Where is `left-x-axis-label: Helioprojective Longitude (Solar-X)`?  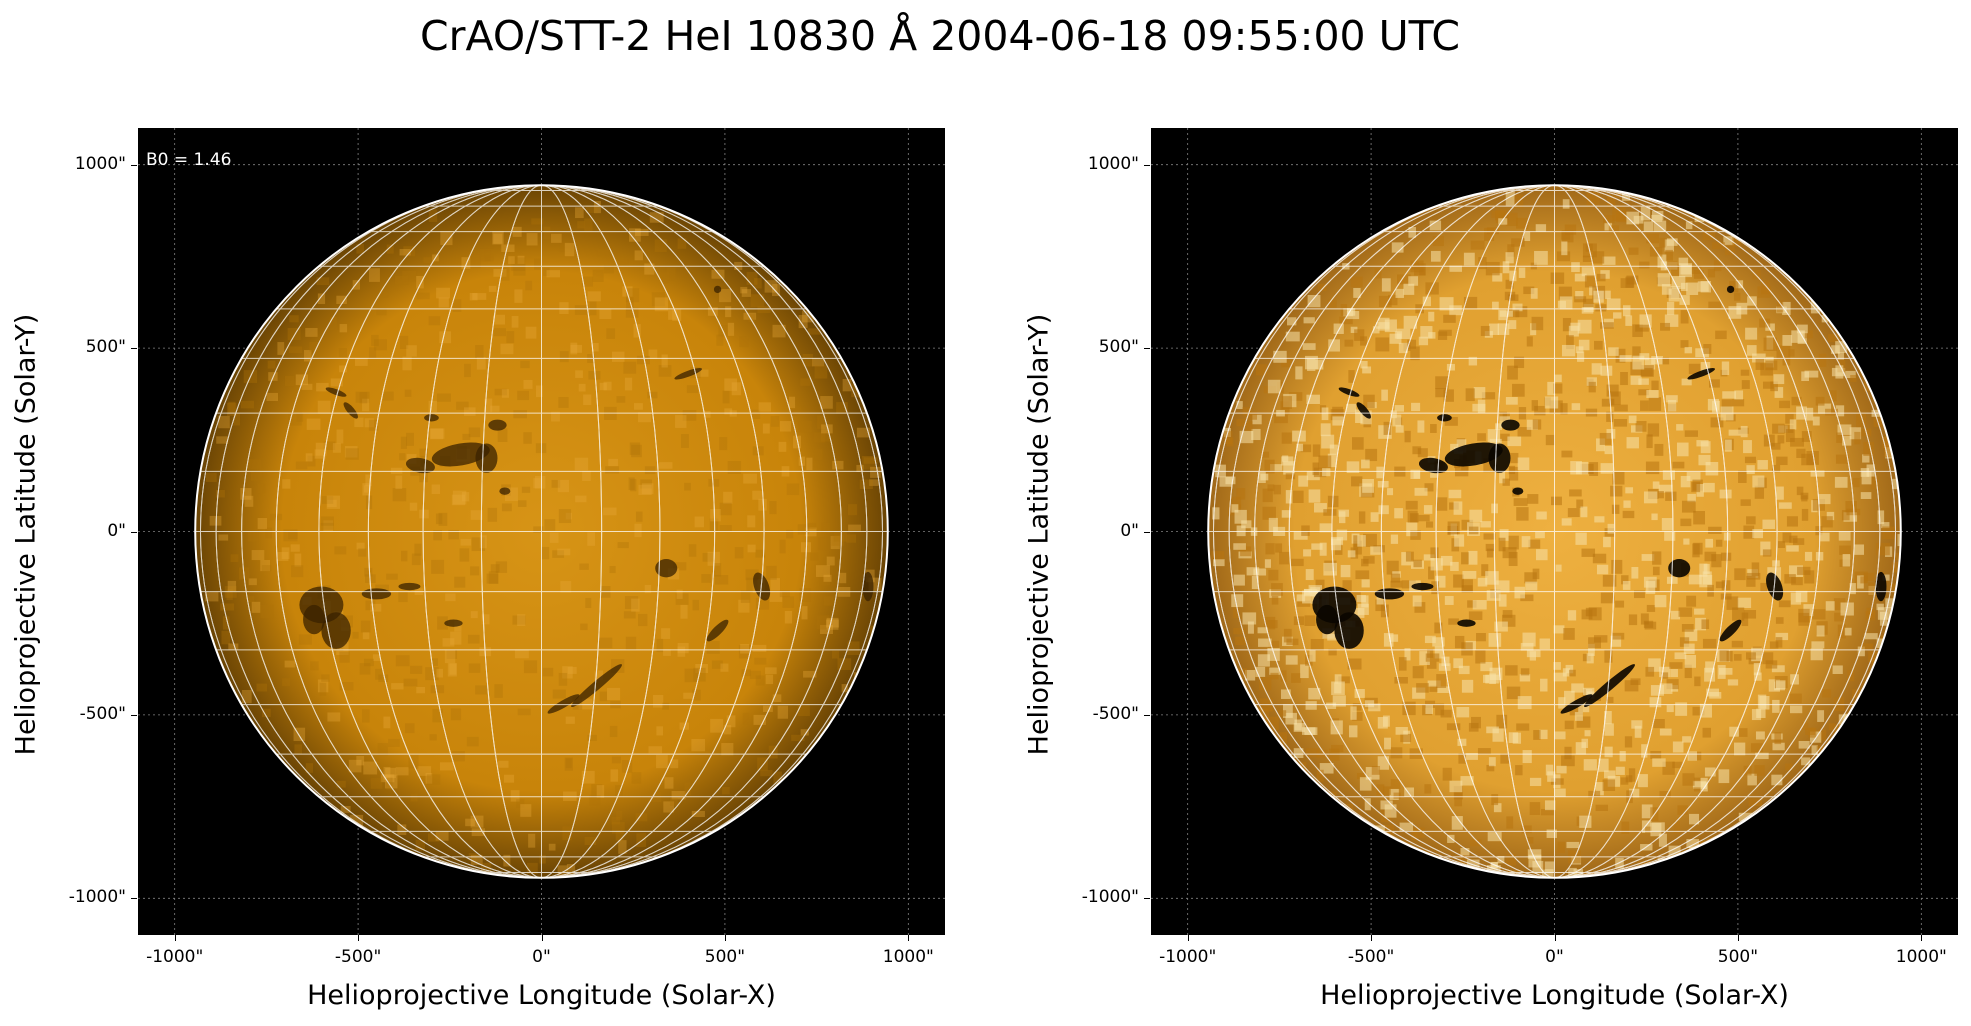
left-x-axis-label: Helioprojective Longitude (Solar-X) is located at coordinates (541, 995).